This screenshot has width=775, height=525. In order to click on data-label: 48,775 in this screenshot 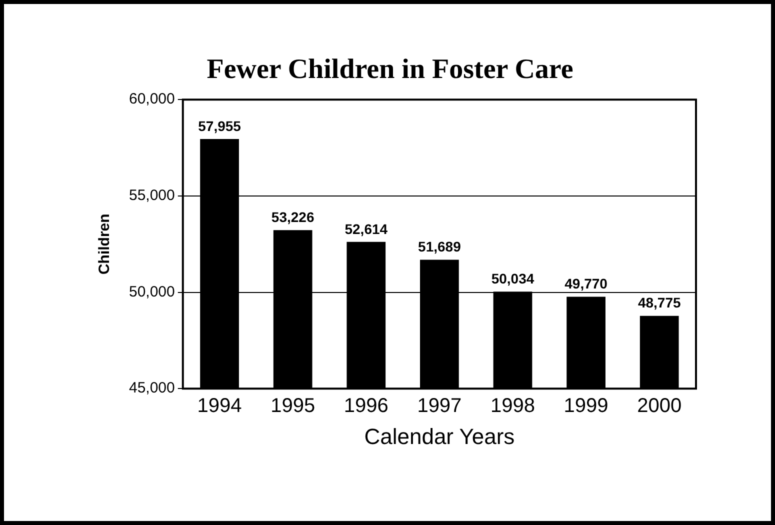, I will do `click(659, 302)`.